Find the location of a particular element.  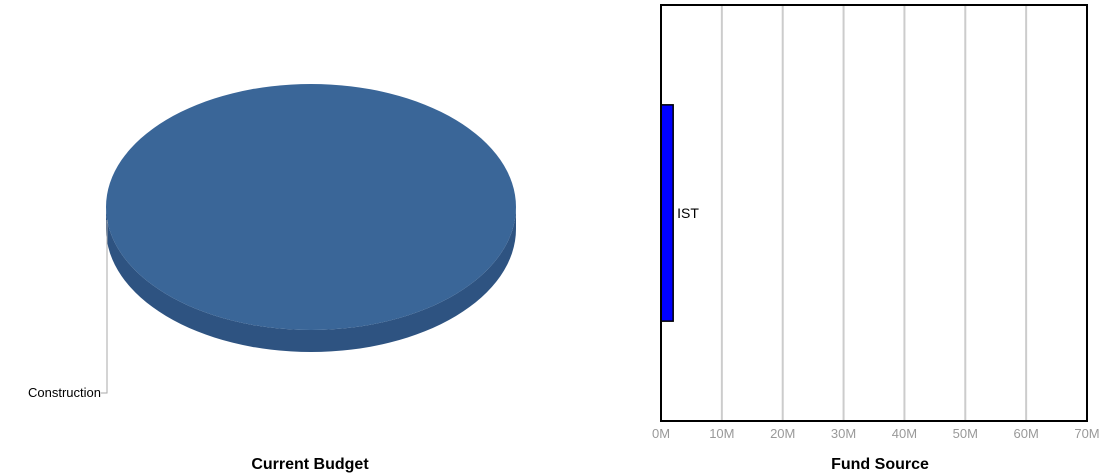

x-tick-label: 30M is located at coordinates (843, 433).